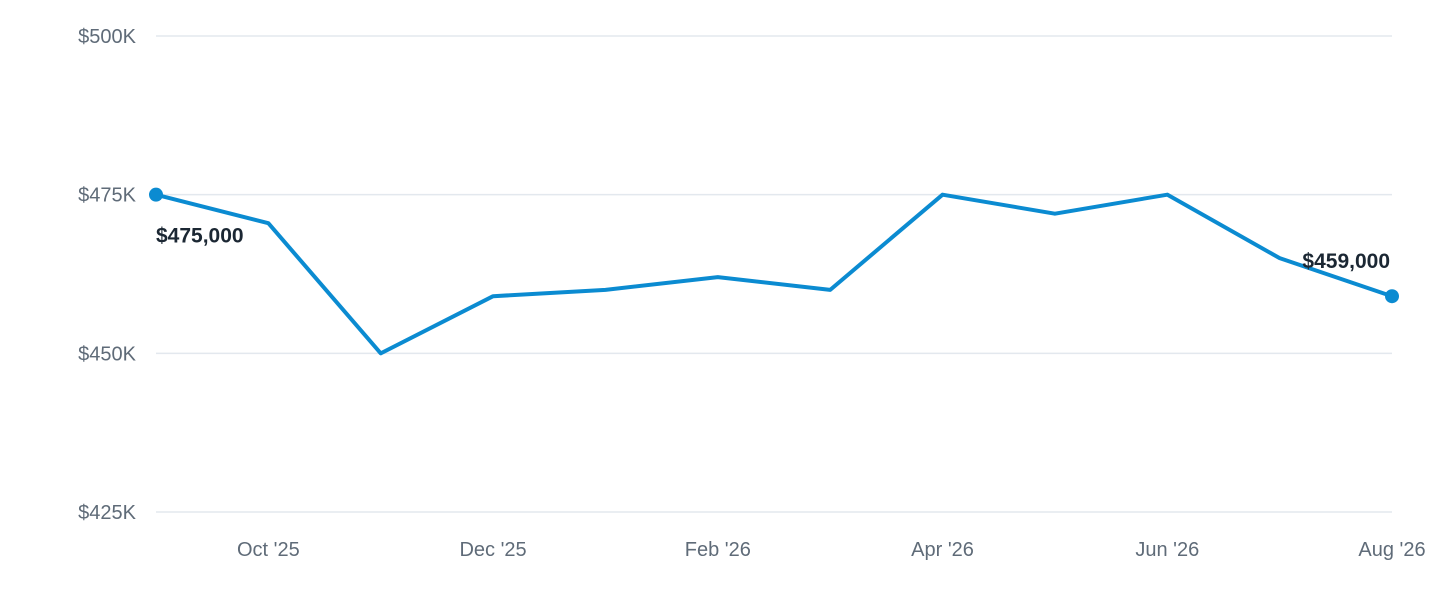  What do you see at coordinates (107, 196) in the screenshot?
I see `y-tick-label: $475K` at bounding box center [107, 196].